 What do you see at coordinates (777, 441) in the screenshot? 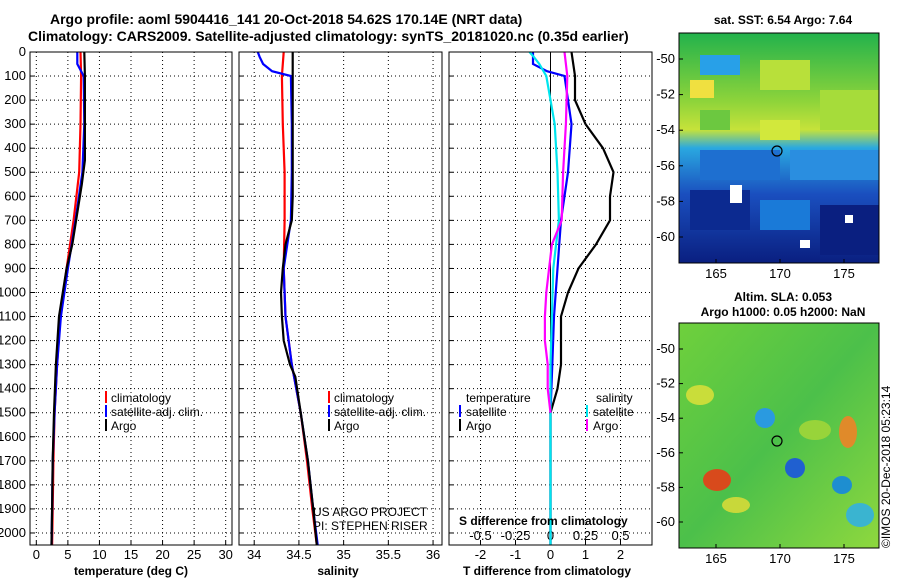
I see `sla-float-marker` at bounding box center [777, 441].